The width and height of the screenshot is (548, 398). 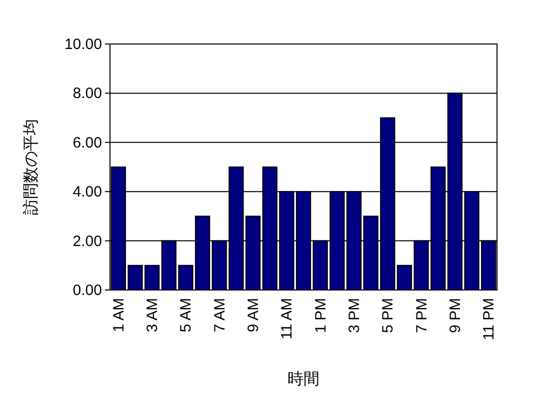 What do you see at coordinates (83, 44) in the screenshot?
I see `y-tick-label: 10.00` at bounding box center [83, 44].